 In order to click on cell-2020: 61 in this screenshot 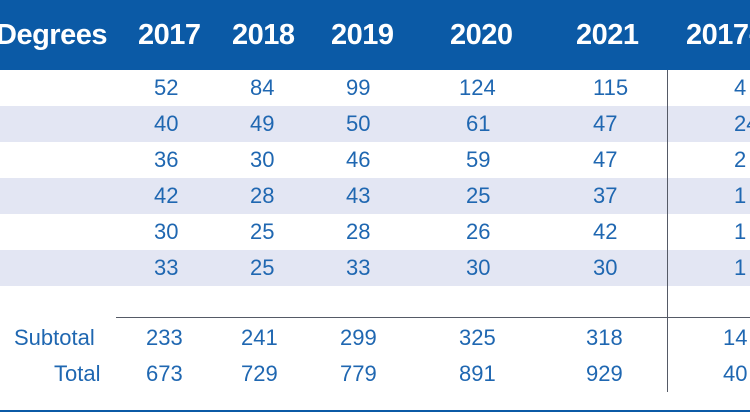, I will do `click(478, 123)`.